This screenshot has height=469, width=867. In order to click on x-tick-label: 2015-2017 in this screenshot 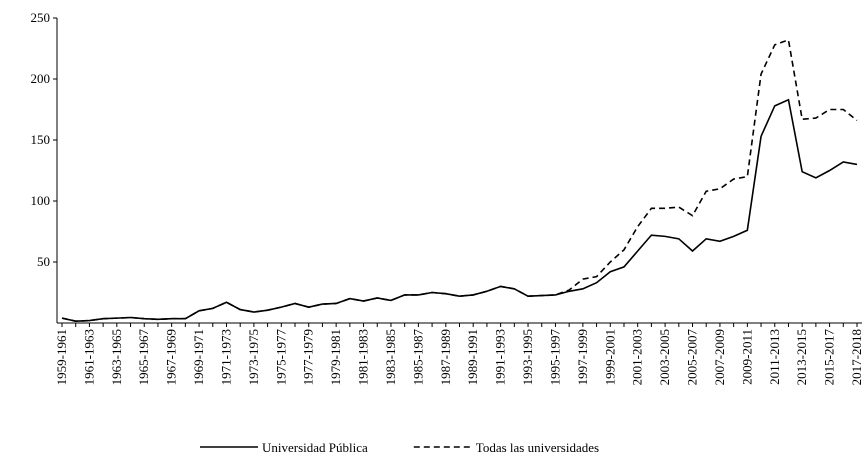, I will do `click(829, 357)`.